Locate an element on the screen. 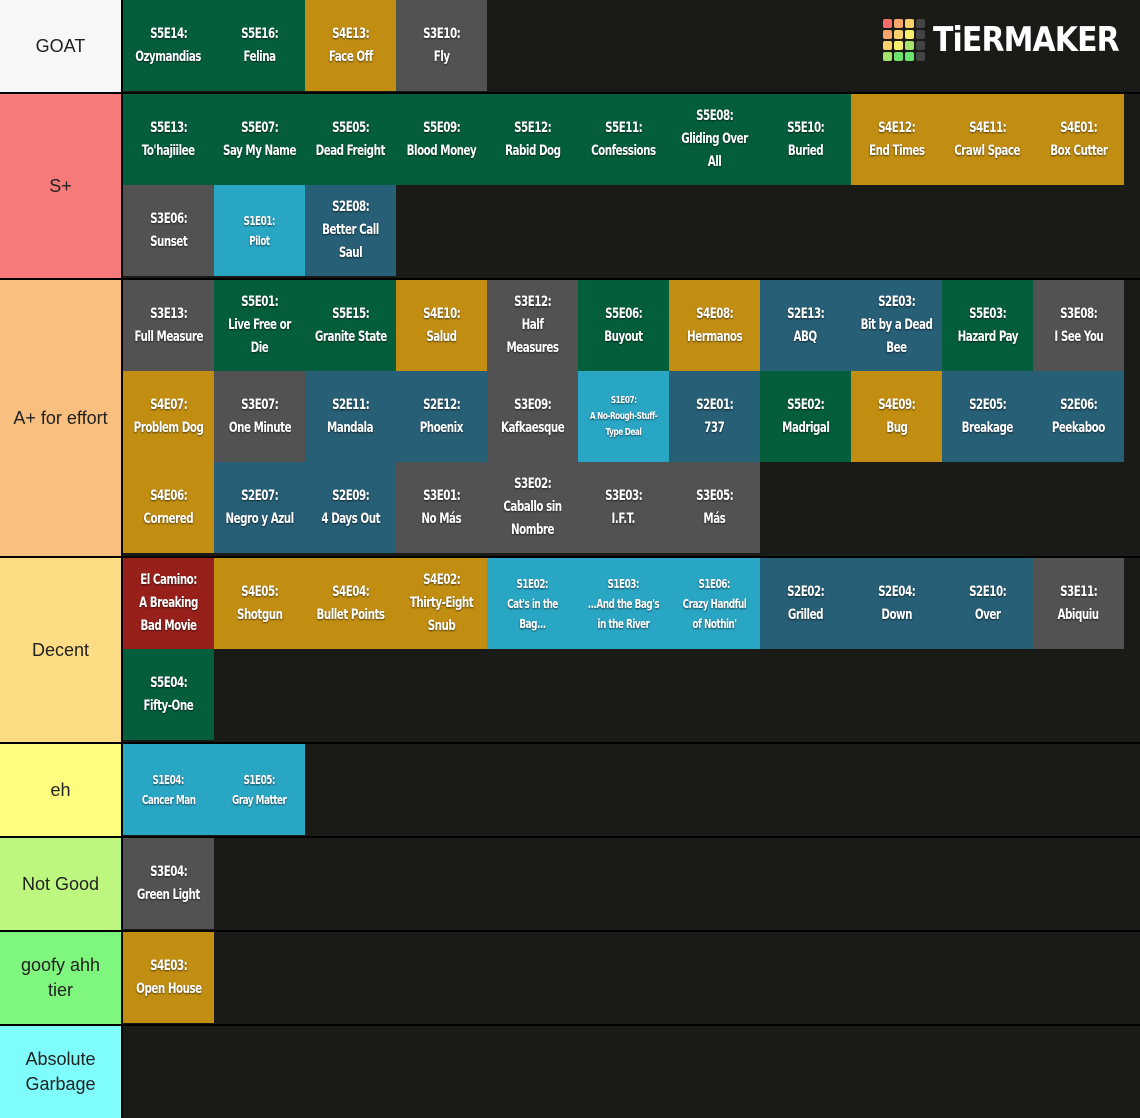 The image size is (1140, 1118). episode-tile: S4E03: Open House is located at coordinates (168, 977).